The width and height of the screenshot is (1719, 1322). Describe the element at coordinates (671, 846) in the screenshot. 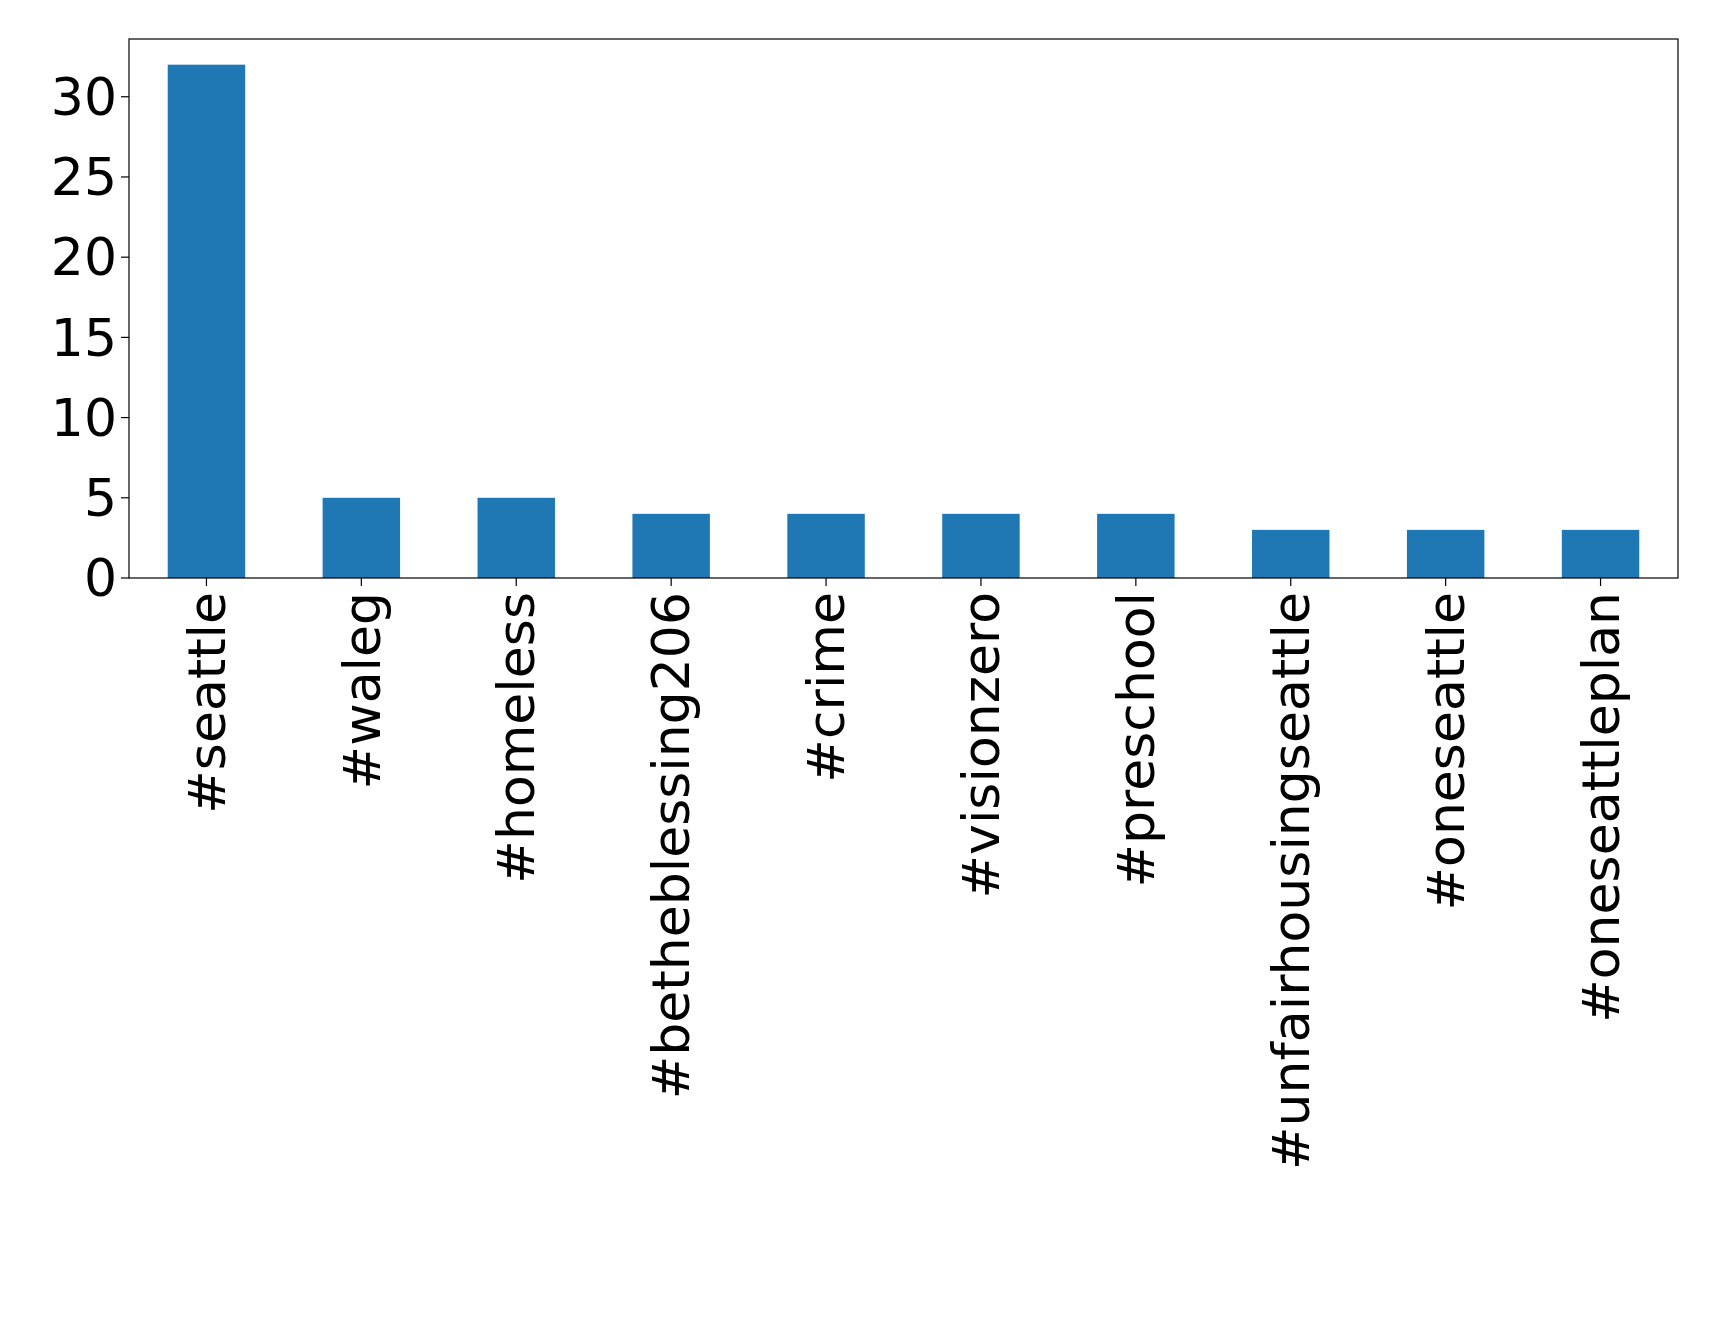

I see `x-tick-label: #betheblessing206` at that location.